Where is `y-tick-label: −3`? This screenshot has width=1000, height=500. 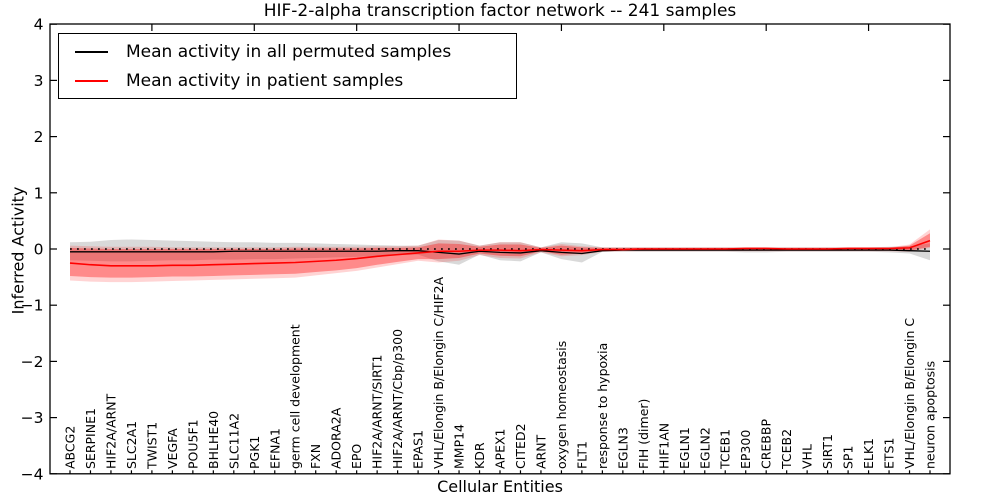
y-tick-label: −3 is located at coordinates (32, 418).